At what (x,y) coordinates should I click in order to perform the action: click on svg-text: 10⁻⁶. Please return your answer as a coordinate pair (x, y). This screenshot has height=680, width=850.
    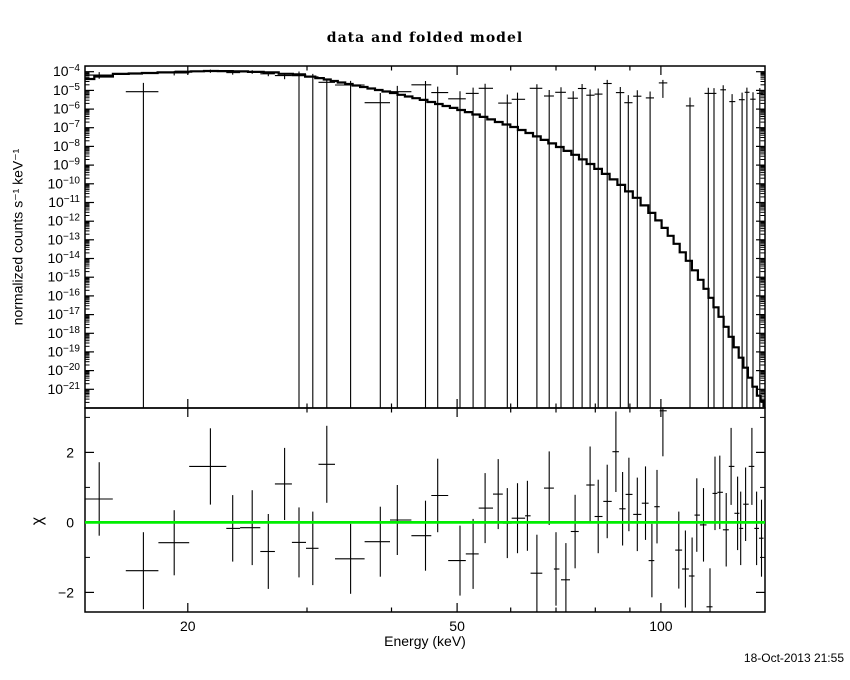
    Looking at the image, I should click on (66, 109).